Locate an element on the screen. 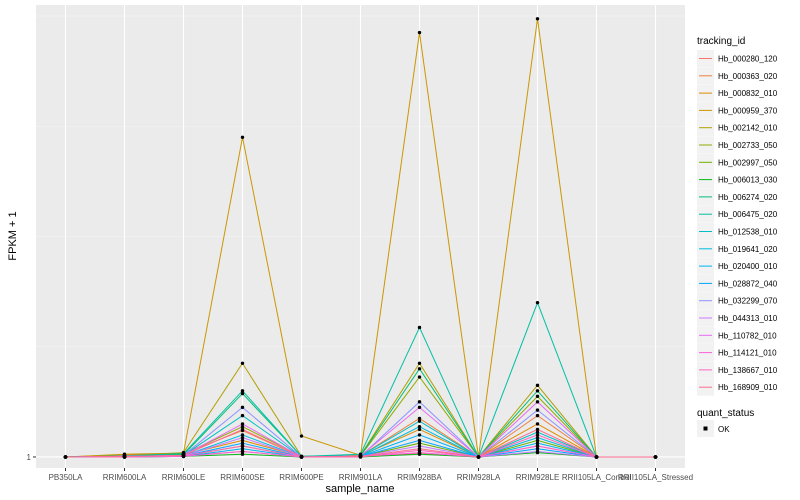  legend-label: Hb_020400_010 is located at coordinates (748, 266).